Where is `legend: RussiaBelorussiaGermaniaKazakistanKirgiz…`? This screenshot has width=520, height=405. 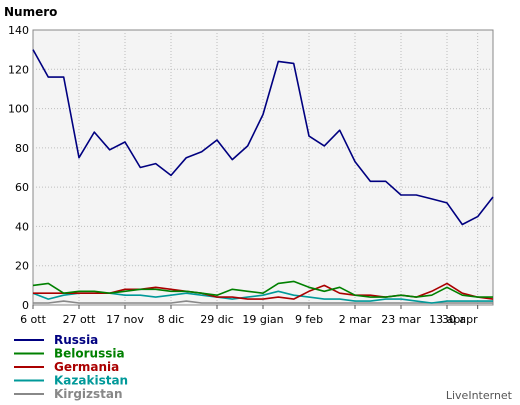 legend: RussiaBelorussiaGermaniaKazakistanKirgiz… is located at coordinates (71, 367).